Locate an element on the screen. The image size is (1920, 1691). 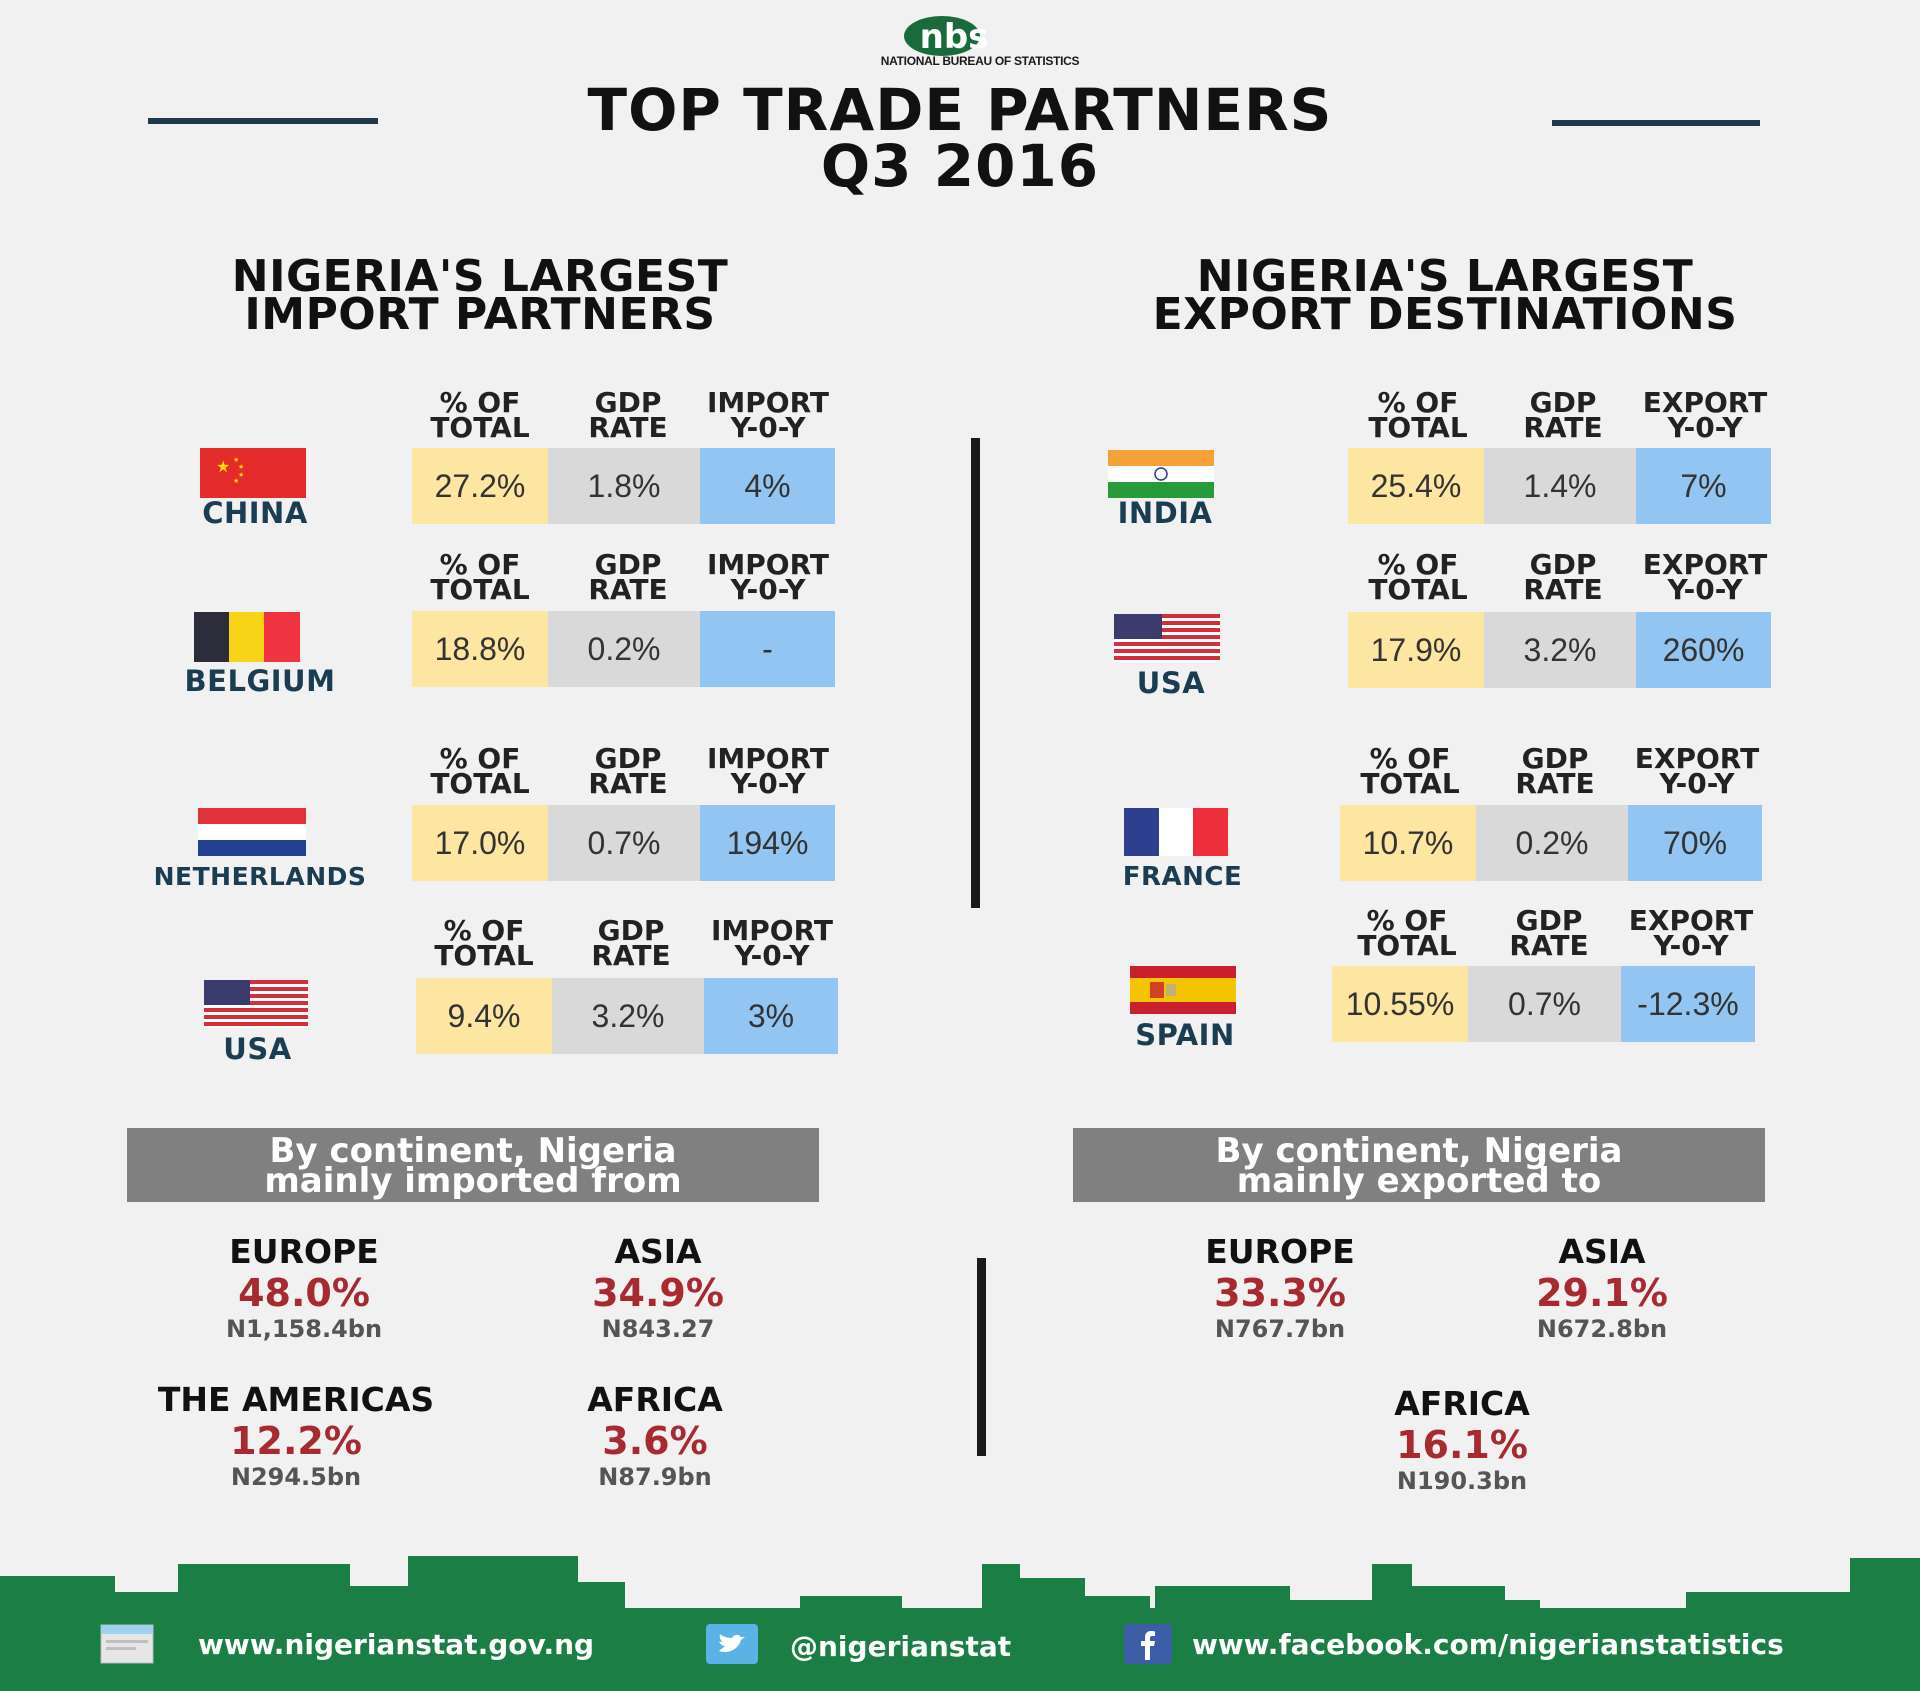
country-label-china: CHINA is located at coordinates (255, 513).